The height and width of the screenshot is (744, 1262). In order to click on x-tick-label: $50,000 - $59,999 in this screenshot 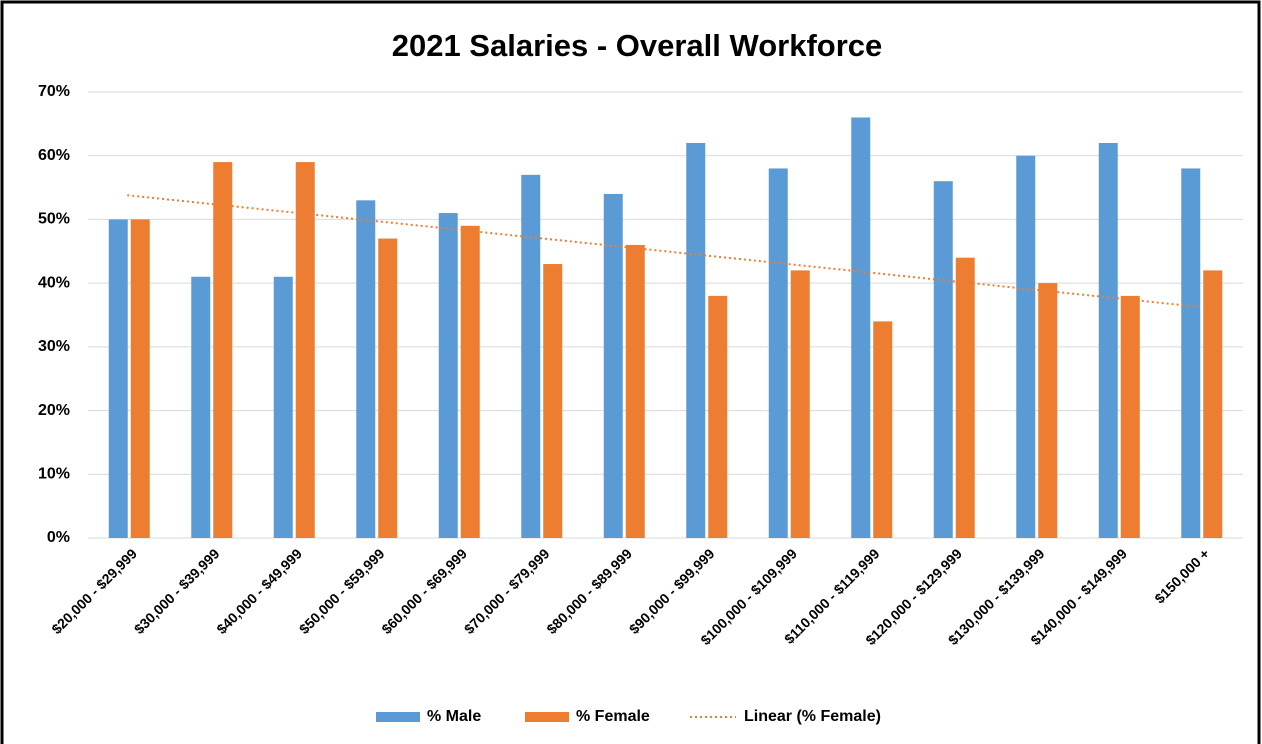, I will do `click(342, 591)`.